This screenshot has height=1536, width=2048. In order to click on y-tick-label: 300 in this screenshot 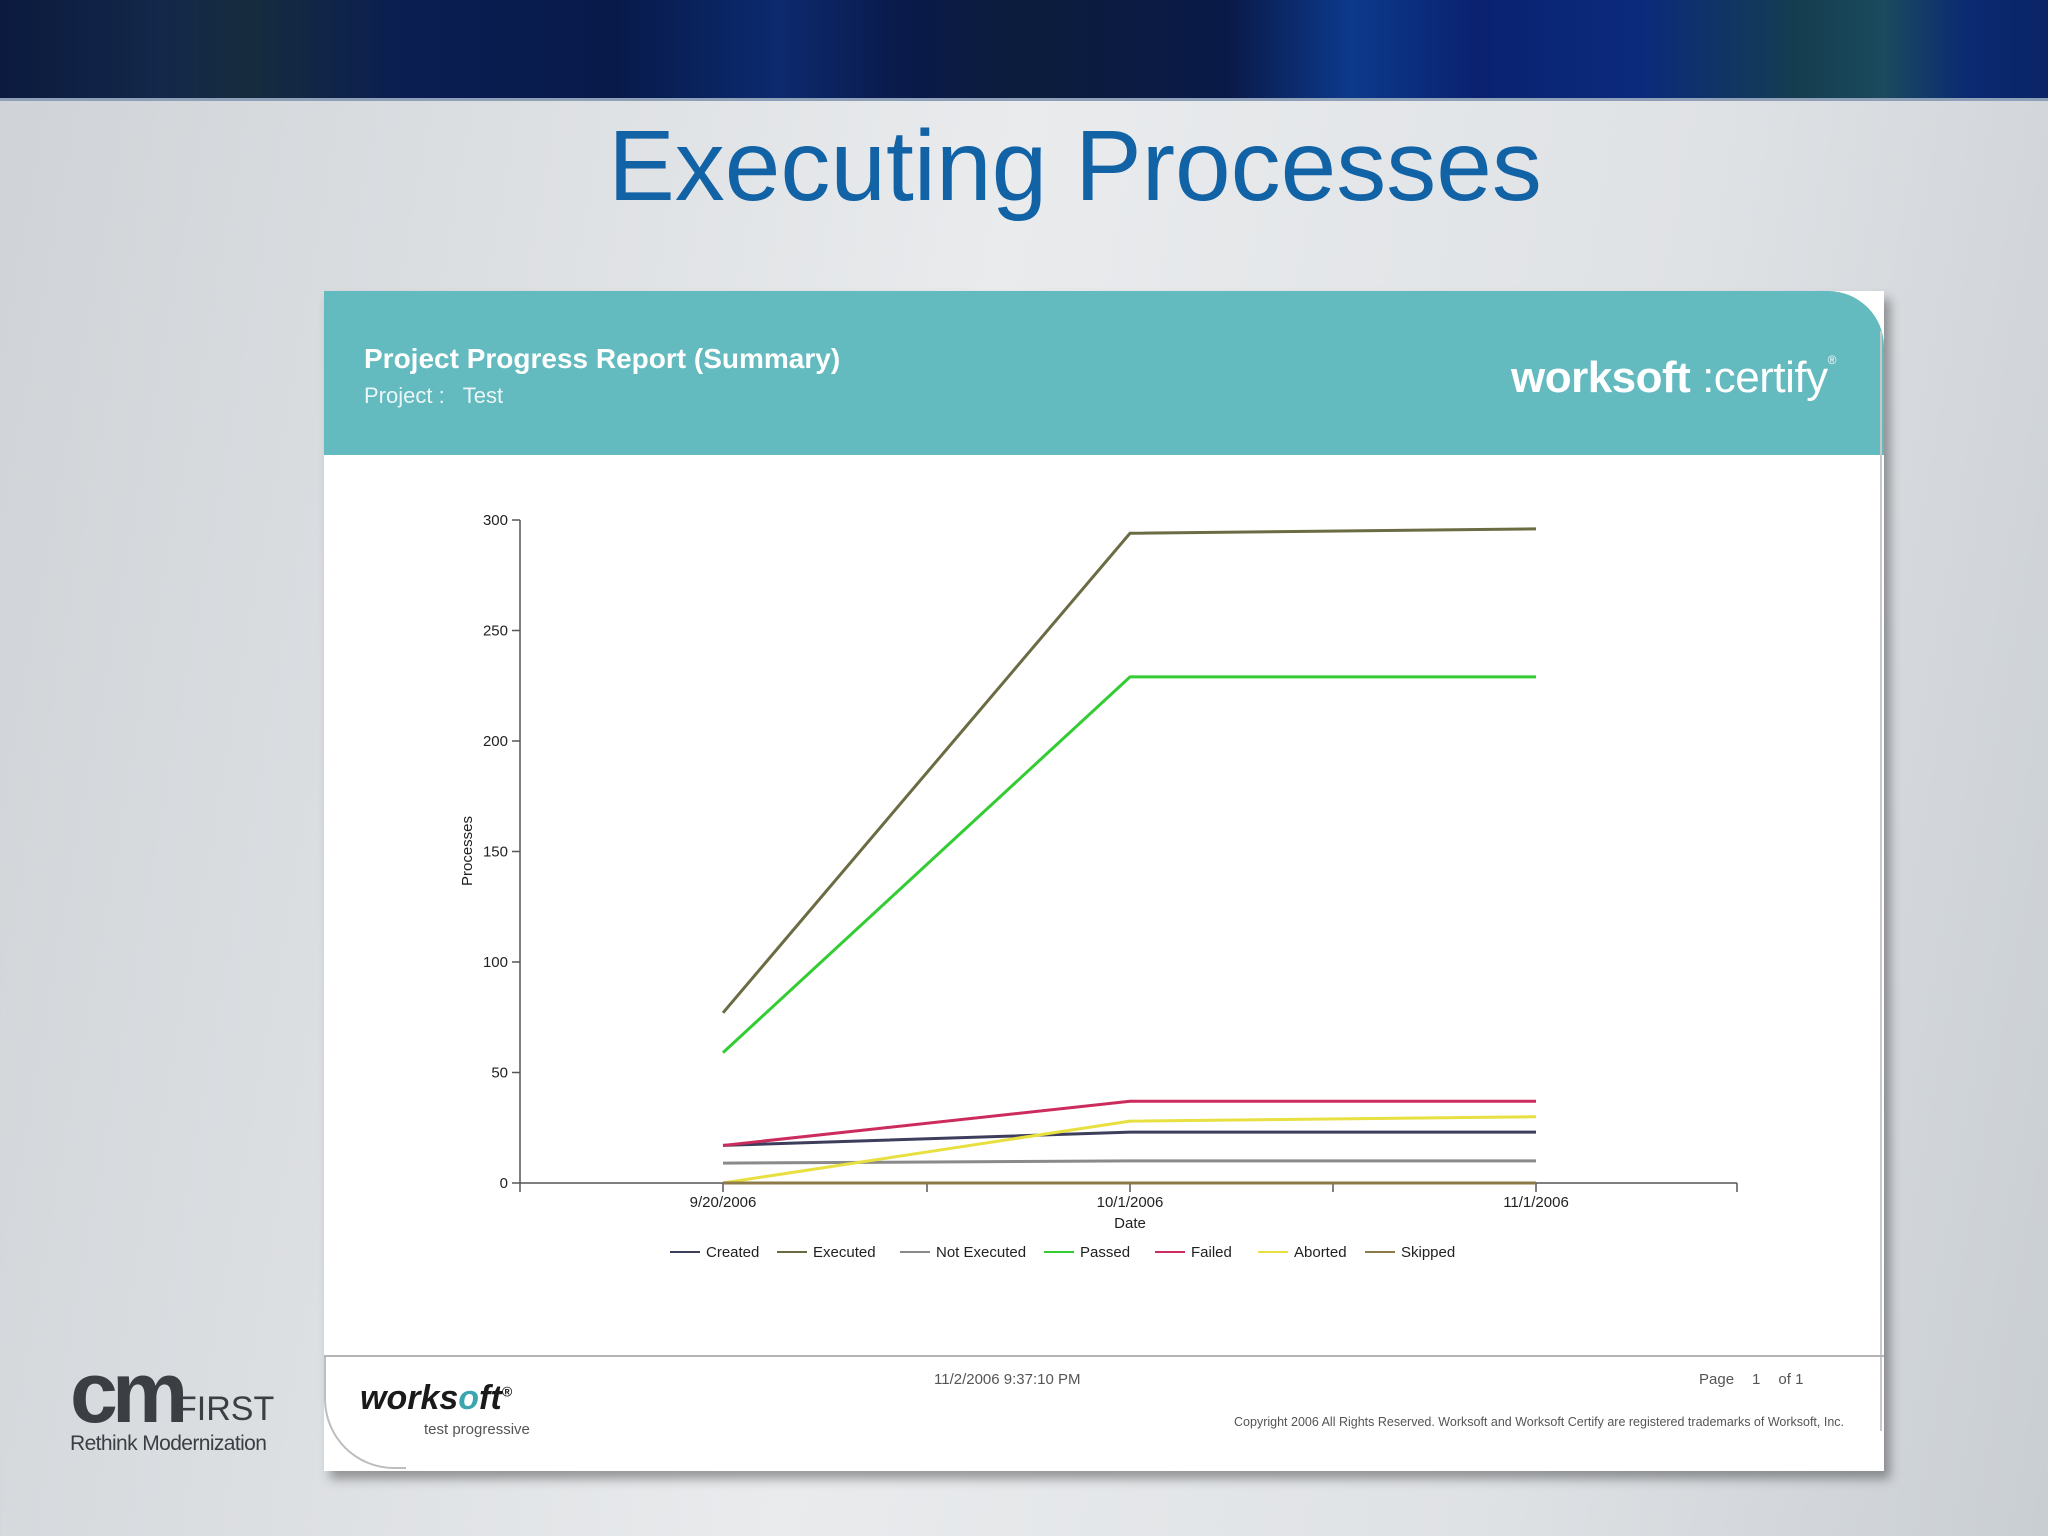, I will do `click(495, 520)`.